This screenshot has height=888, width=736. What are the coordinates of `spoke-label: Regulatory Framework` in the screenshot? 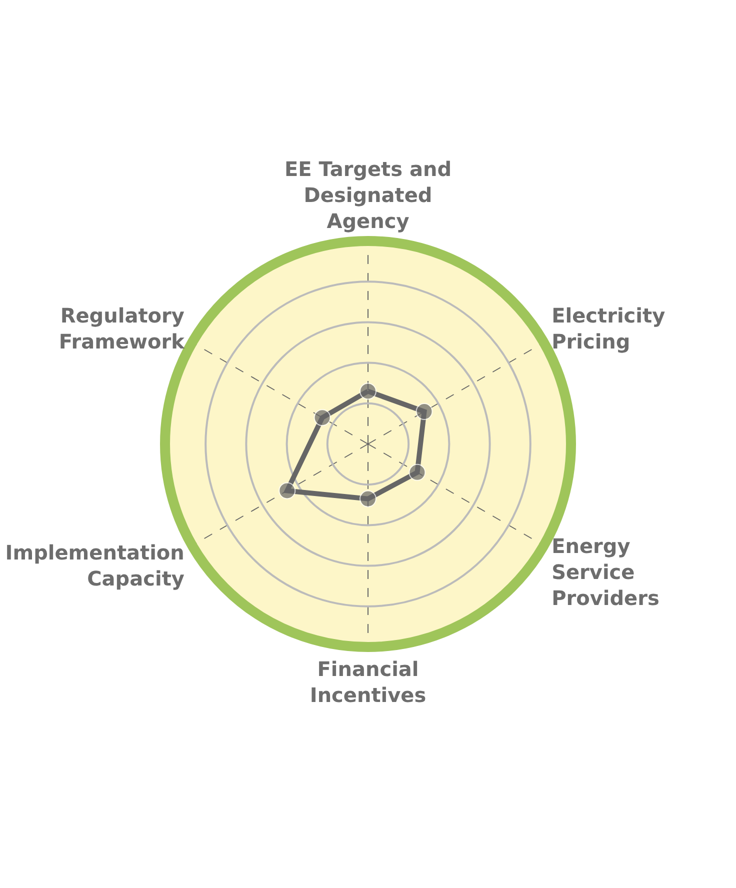 It's located at (122, 329).